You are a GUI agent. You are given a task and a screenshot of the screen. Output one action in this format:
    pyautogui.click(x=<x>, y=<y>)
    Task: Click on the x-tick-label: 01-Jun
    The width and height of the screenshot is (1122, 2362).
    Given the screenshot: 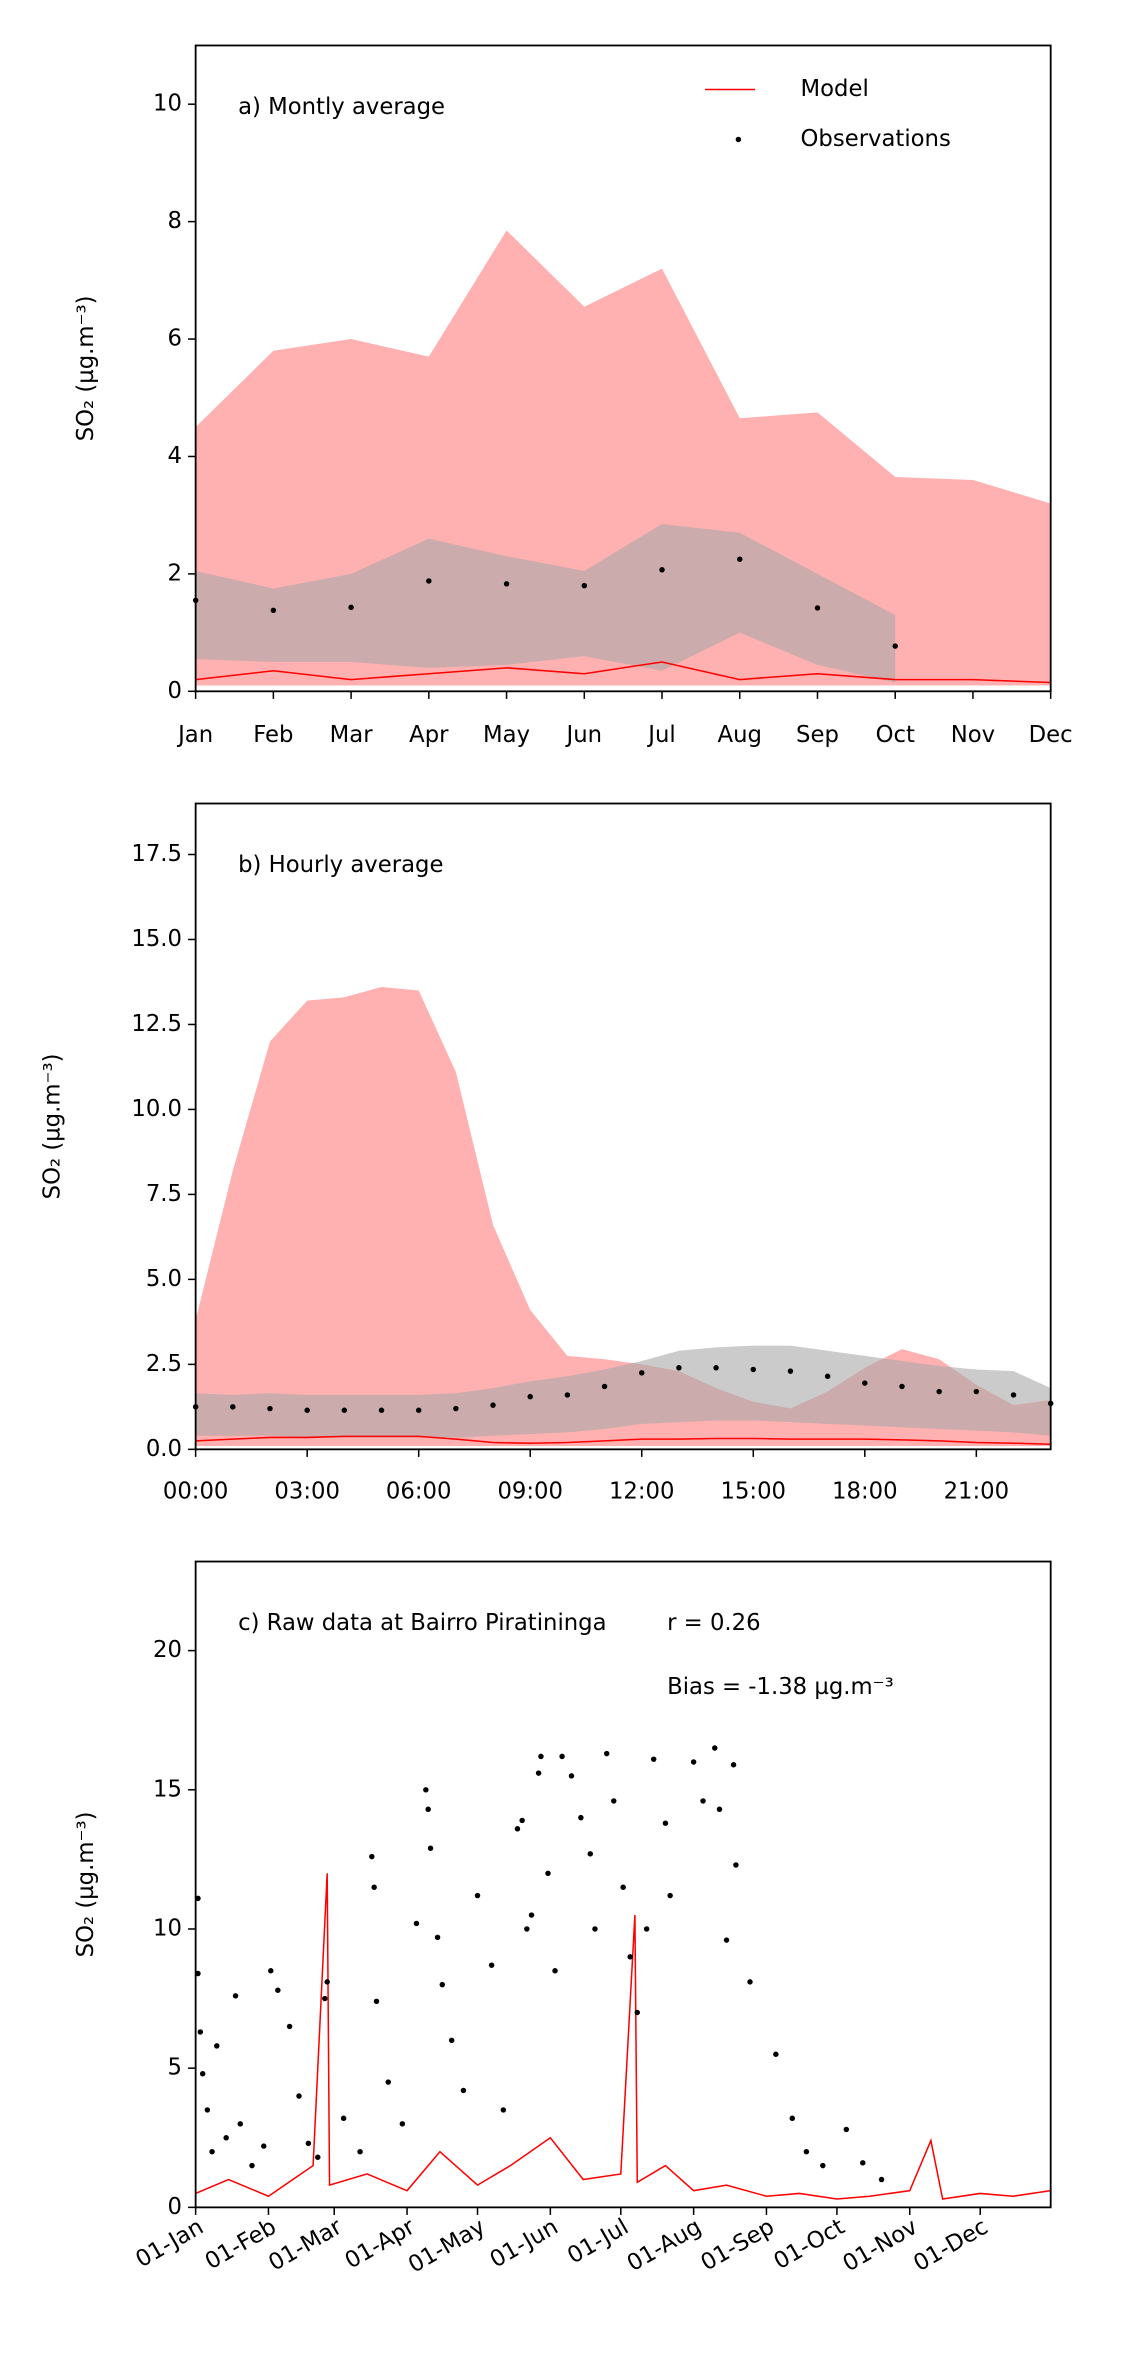 What is the action you would take?
    pyautogui.click(x=524, y=2243)
    